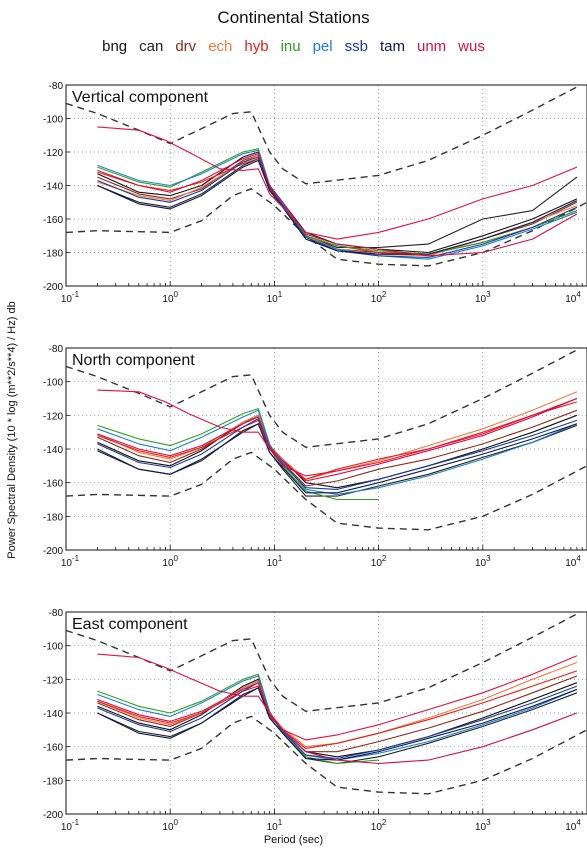  I want to click on legend-entry-pel: pel, so click(322, 46).